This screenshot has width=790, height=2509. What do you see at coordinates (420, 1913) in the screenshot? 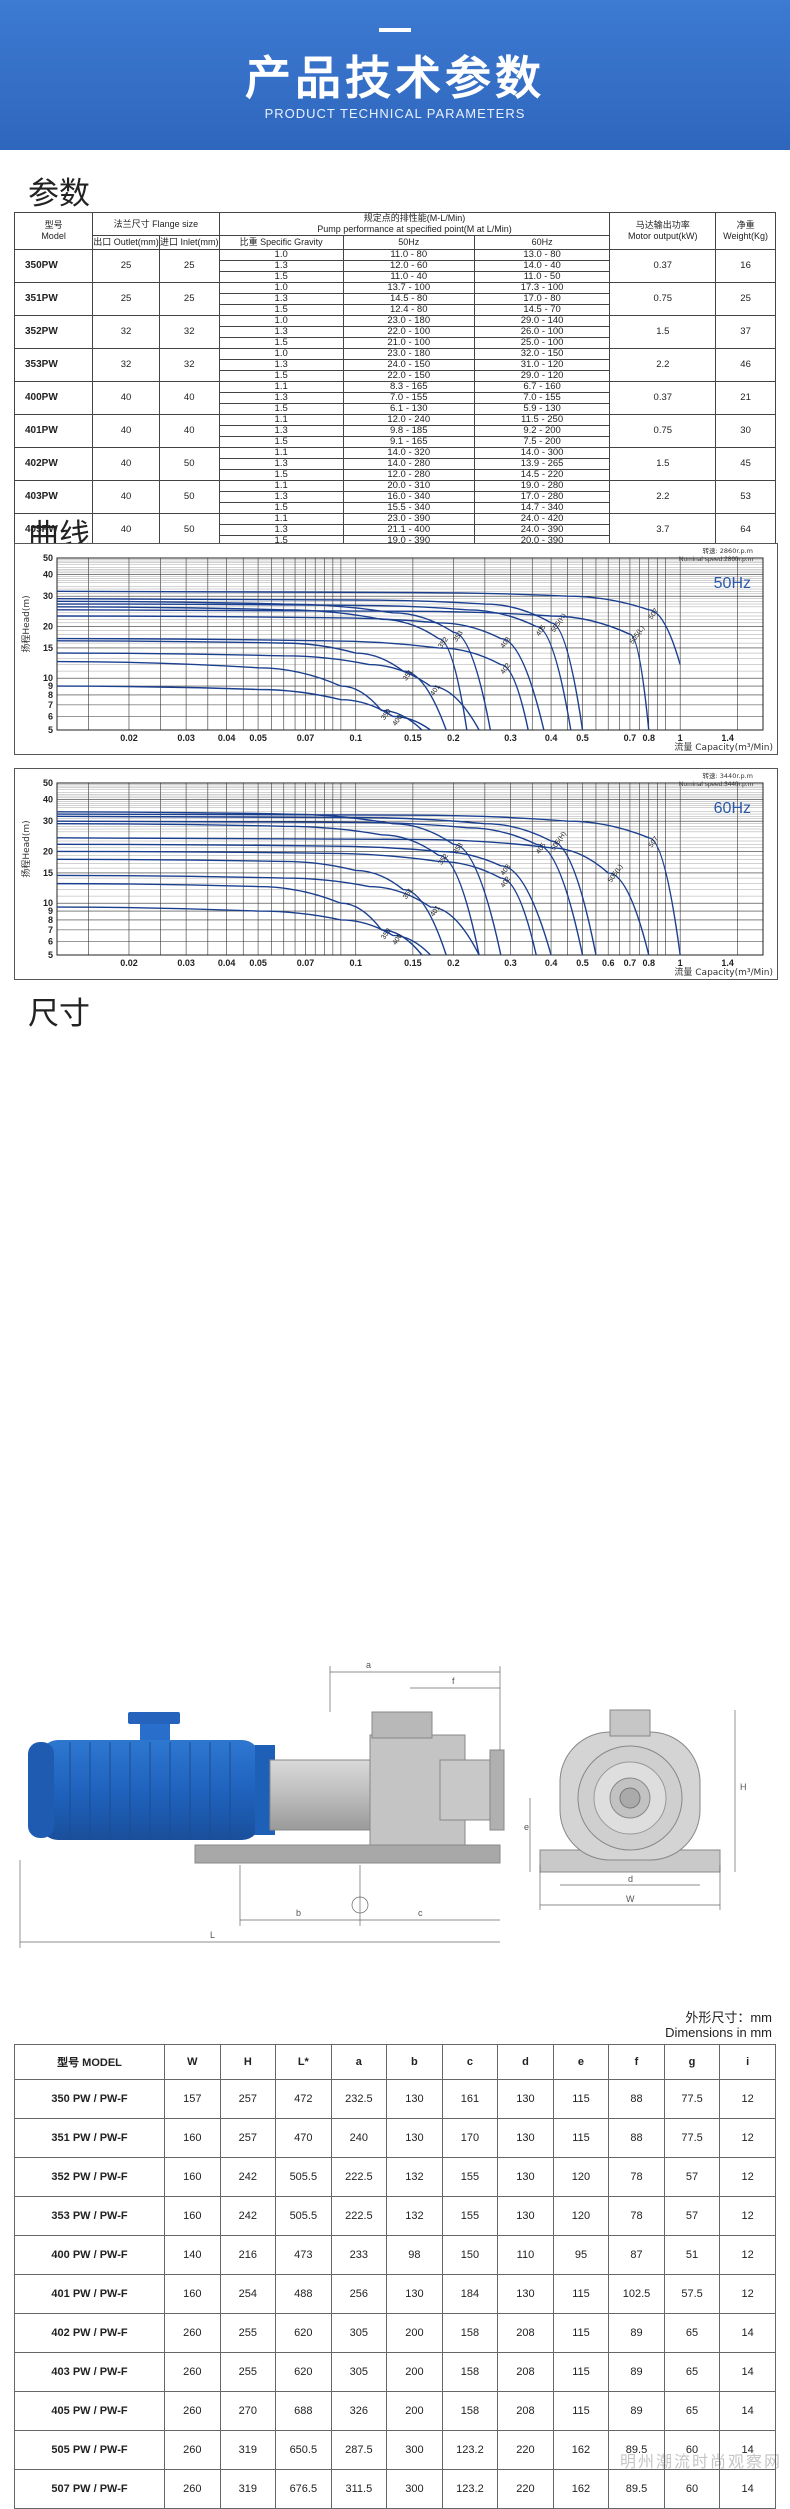
I see `dim-label-c: c` at bounding box center [420, 1913].